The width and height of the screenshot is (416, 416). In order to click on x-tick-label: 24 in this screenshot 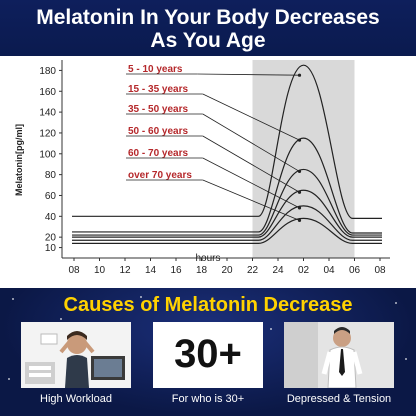, I will do `click(278, 270)`.